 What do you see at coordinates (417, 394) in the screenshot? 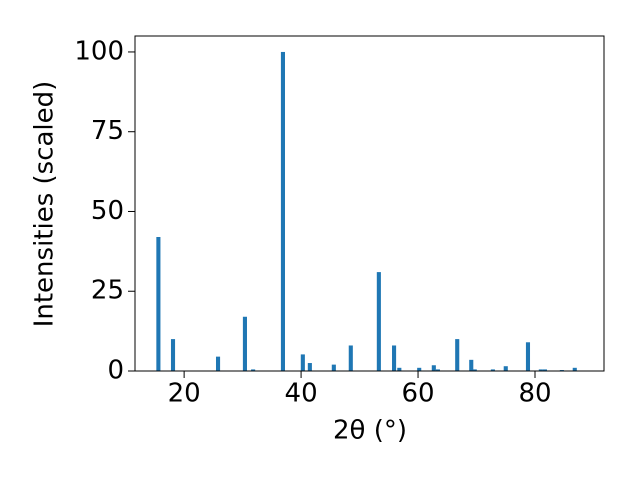
I see `x-tick-label: 60` at bounding box center [417, 394].